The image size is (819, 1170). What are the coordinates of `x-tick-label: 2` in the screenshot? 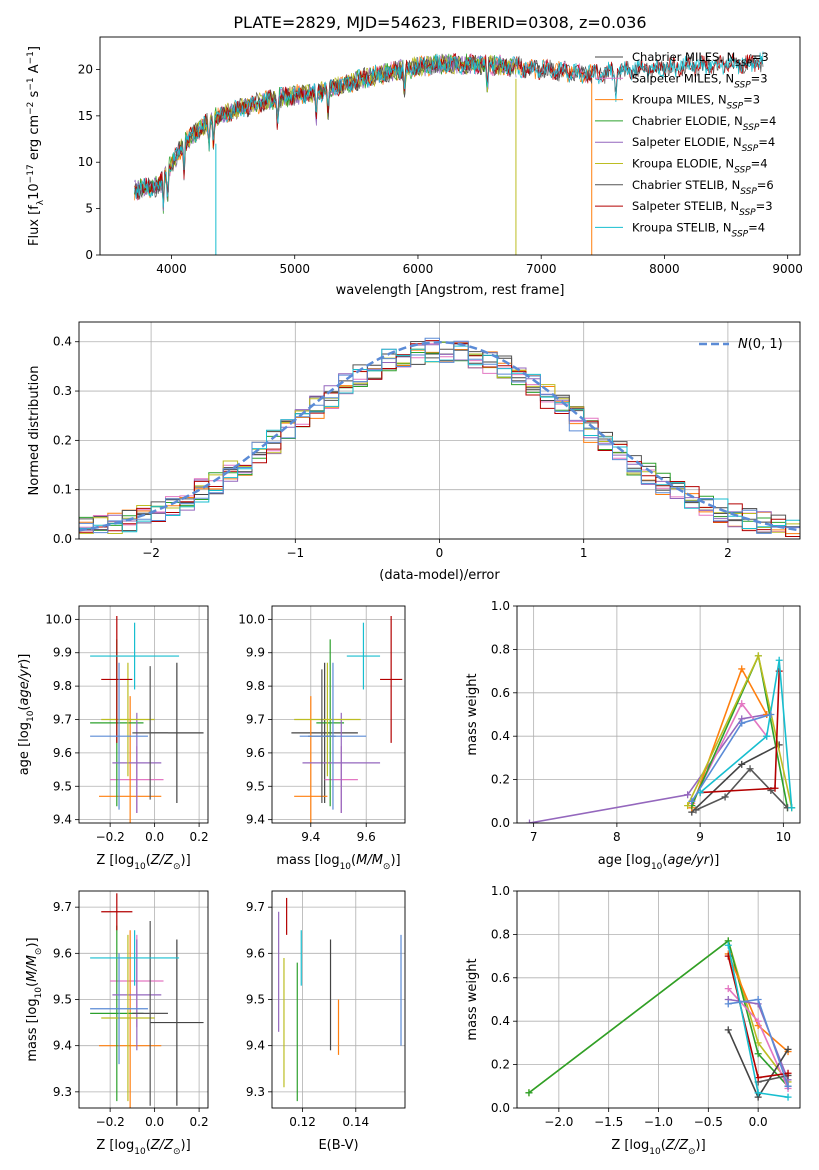 It's located at (728, 553).